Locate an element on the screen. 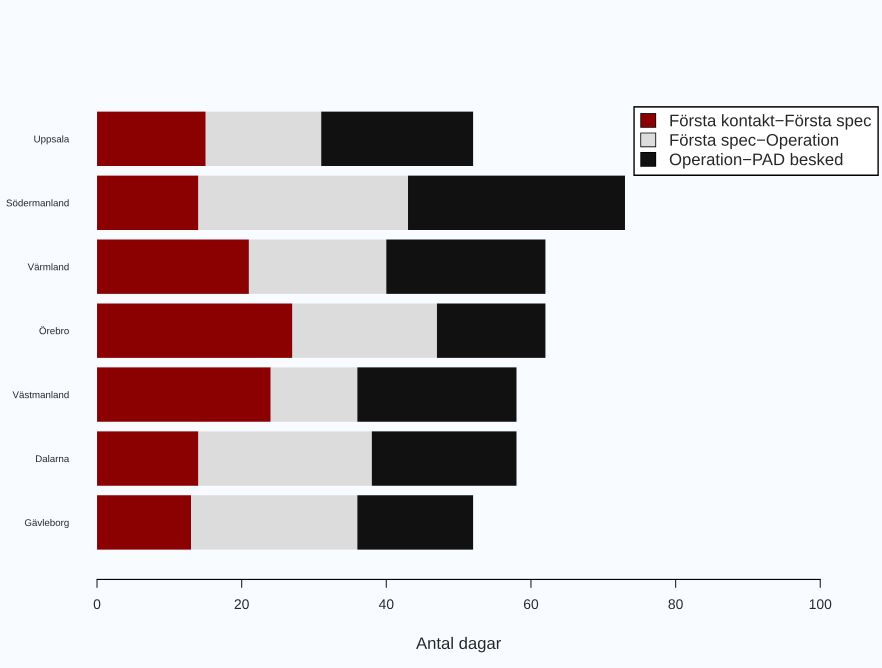 The height and width of the screenshot is (668, 882). x-tick-label: 40 is located at coordinates (386, 604).